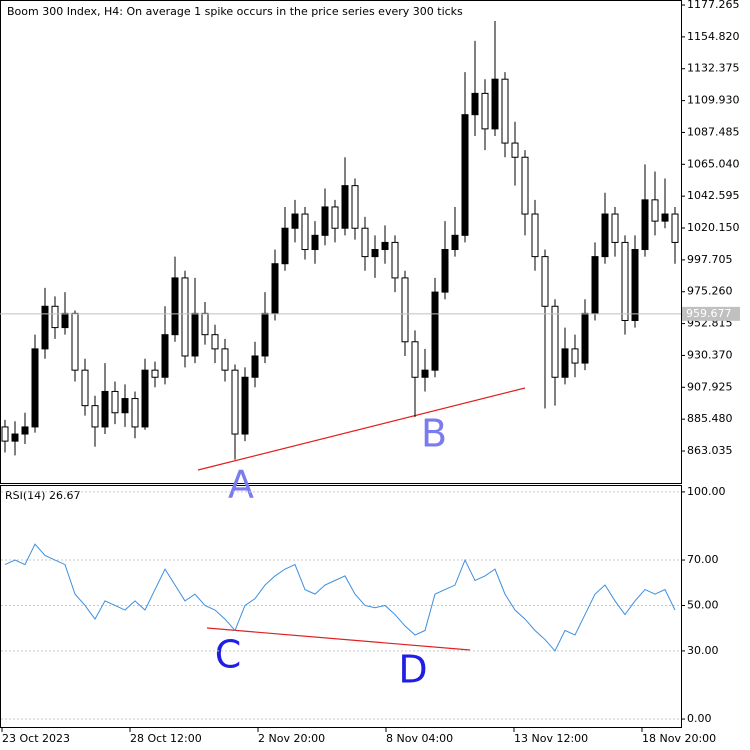 The width and height of the screenshot is (750, 750). Describe the element at coordinates (42, 495) in the screenshot. I see `indicator-title: RSI(14) 26.67` at that location.